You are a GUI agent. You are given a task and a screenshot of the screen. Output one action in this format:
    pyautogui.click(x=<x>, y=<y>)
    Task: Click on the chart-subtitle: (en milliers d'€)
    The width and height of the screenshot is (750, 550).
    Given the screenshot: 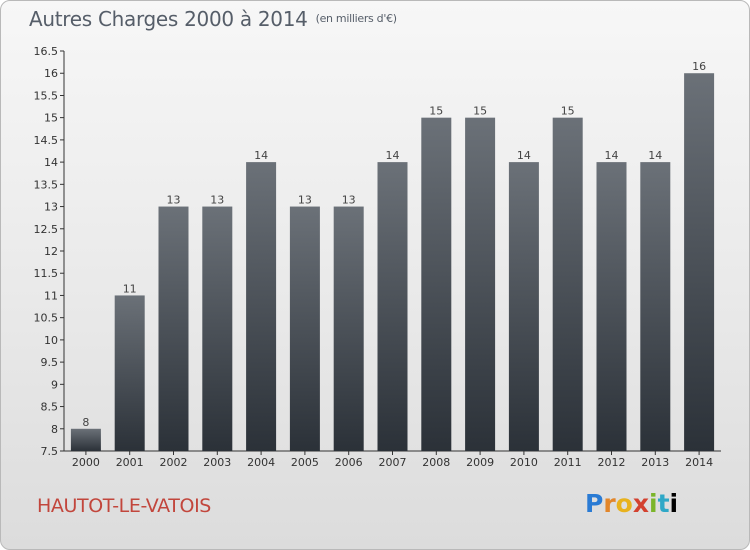 What is the action you would take?
    pyautogui.click(x=356, y=18)
    